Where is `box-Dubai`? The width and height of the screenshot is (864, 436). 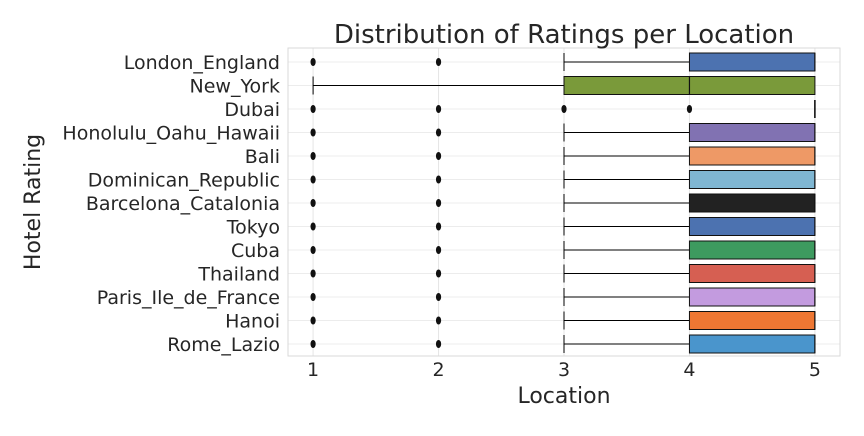 box-Dubai is located at coordinates (563, 109).